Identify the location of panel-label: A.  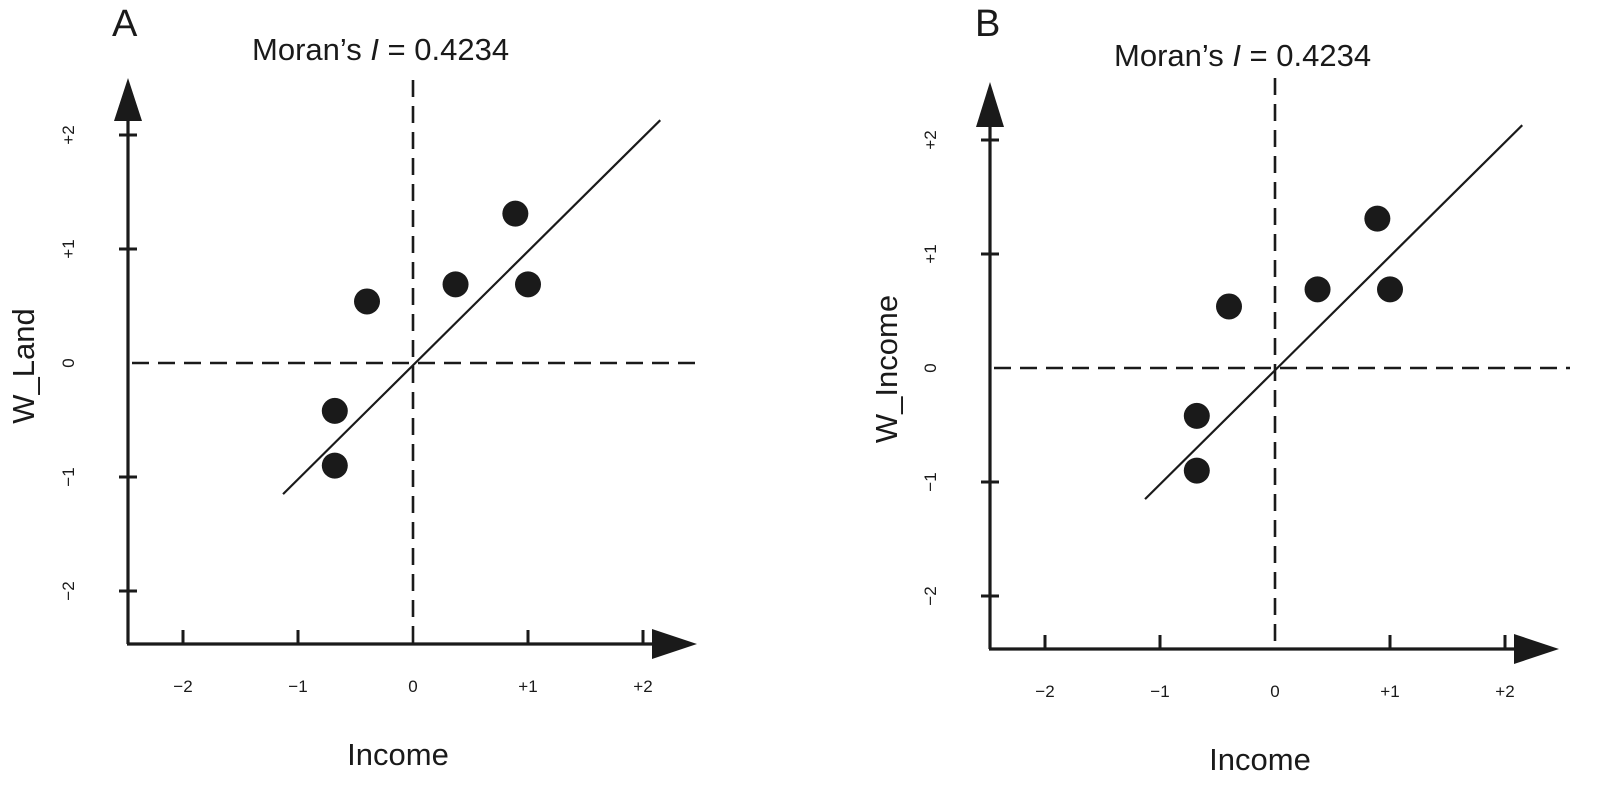
(125, 24).